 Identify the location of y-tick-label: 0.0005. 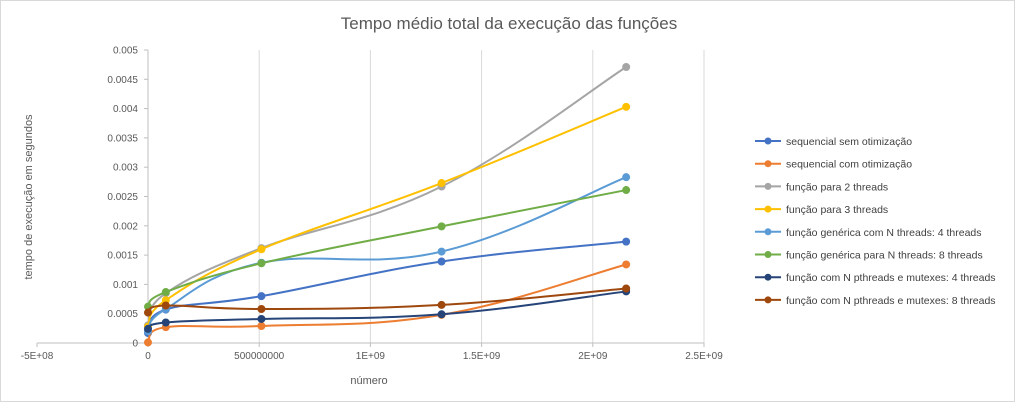
(122, 314).